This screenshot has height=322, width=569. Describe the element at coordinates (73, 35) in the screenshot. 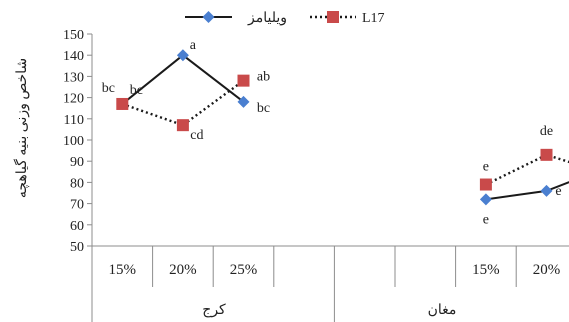

I see `y-tick-label: 150` at that location.